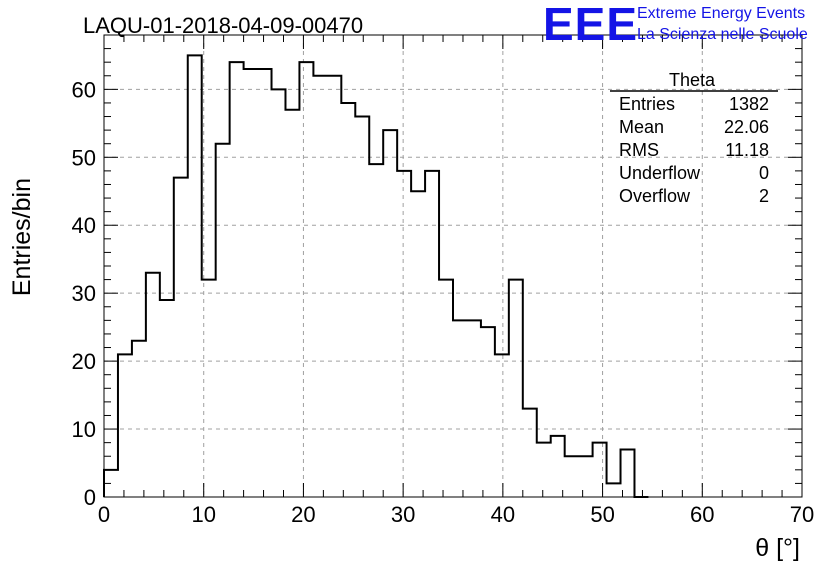  I want to click on x-tick-label: 10, so click(203, 514).